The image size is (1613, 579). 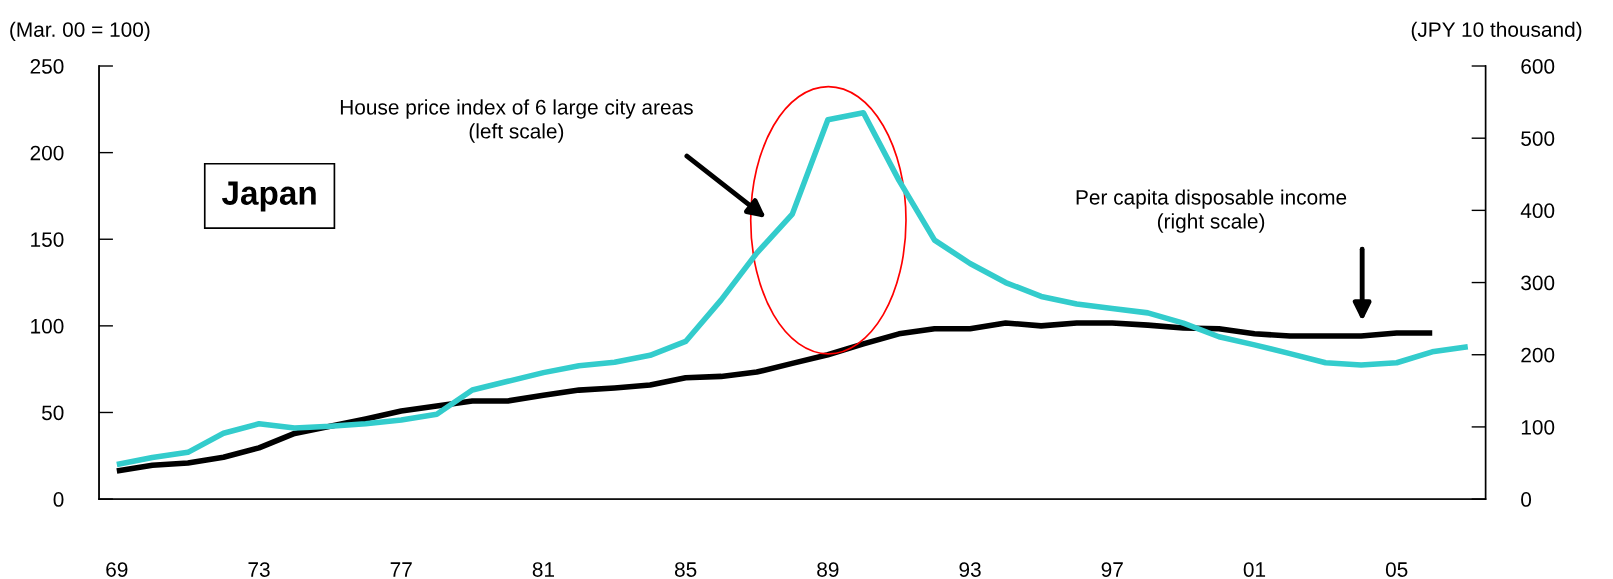 I want to click on y2-axis-title: (JPY 10 thousand), so click(x=1496, y=31).